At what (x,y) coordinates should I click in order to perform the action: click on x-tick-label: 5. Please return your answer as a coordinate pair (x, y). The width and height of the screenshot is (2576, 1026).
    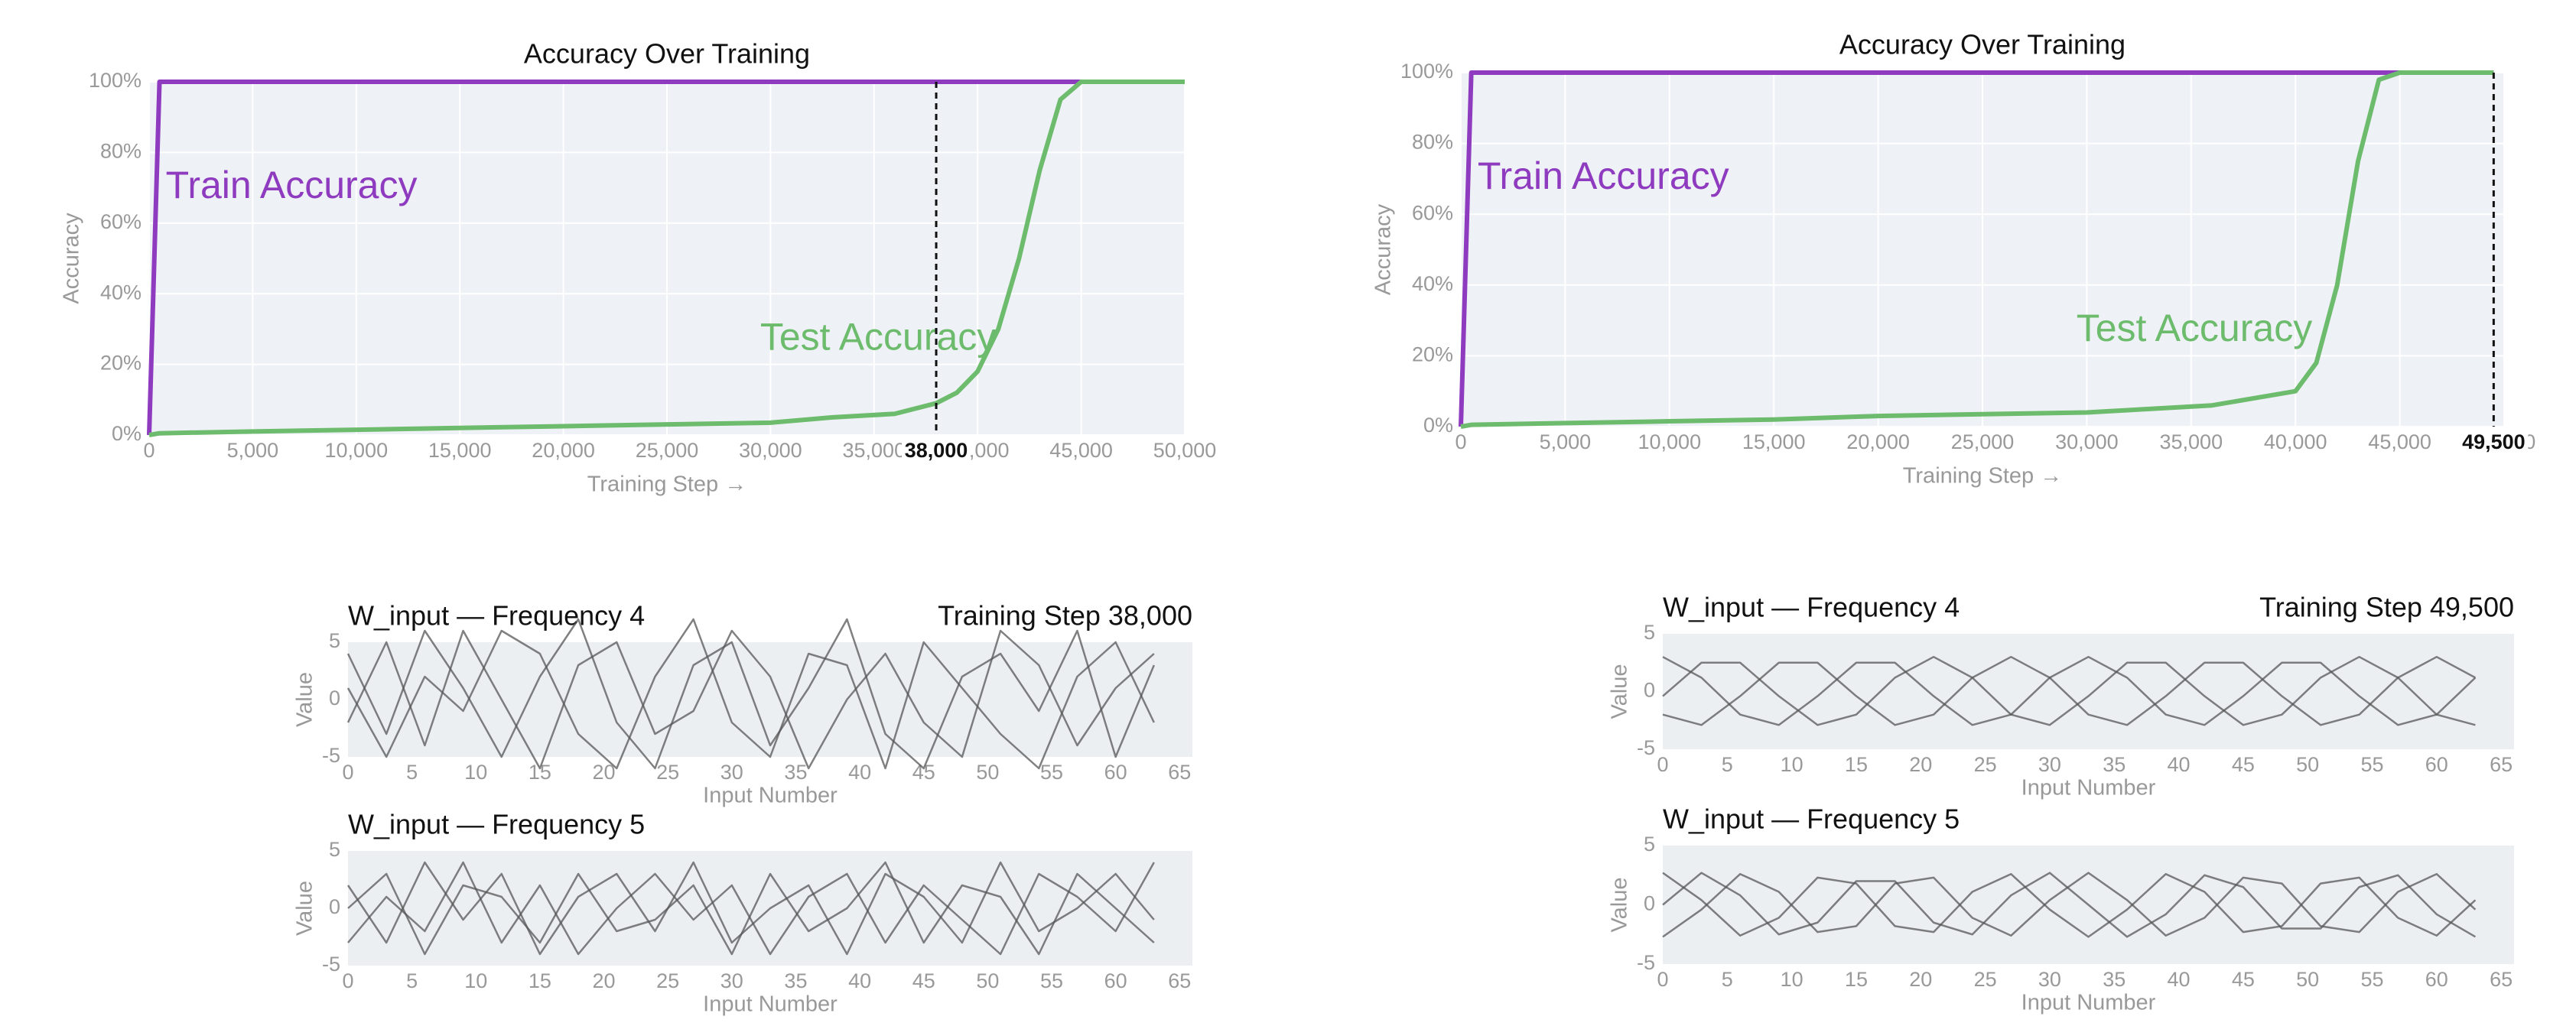
    Looking at the image, I should click on (412, 981).